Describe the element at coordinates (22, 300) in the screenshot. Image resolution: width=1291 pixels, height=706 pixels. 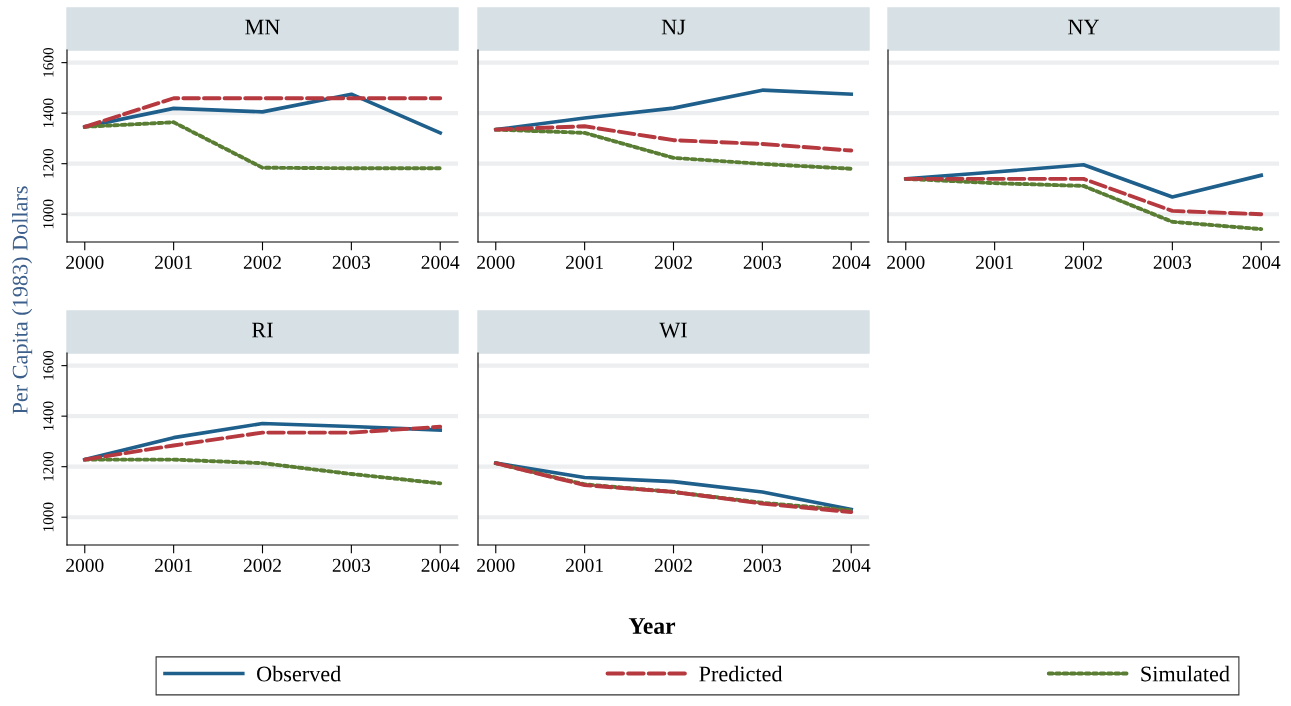
I see `y-axis-title: Per Capita (1983) Dollars` at that location.